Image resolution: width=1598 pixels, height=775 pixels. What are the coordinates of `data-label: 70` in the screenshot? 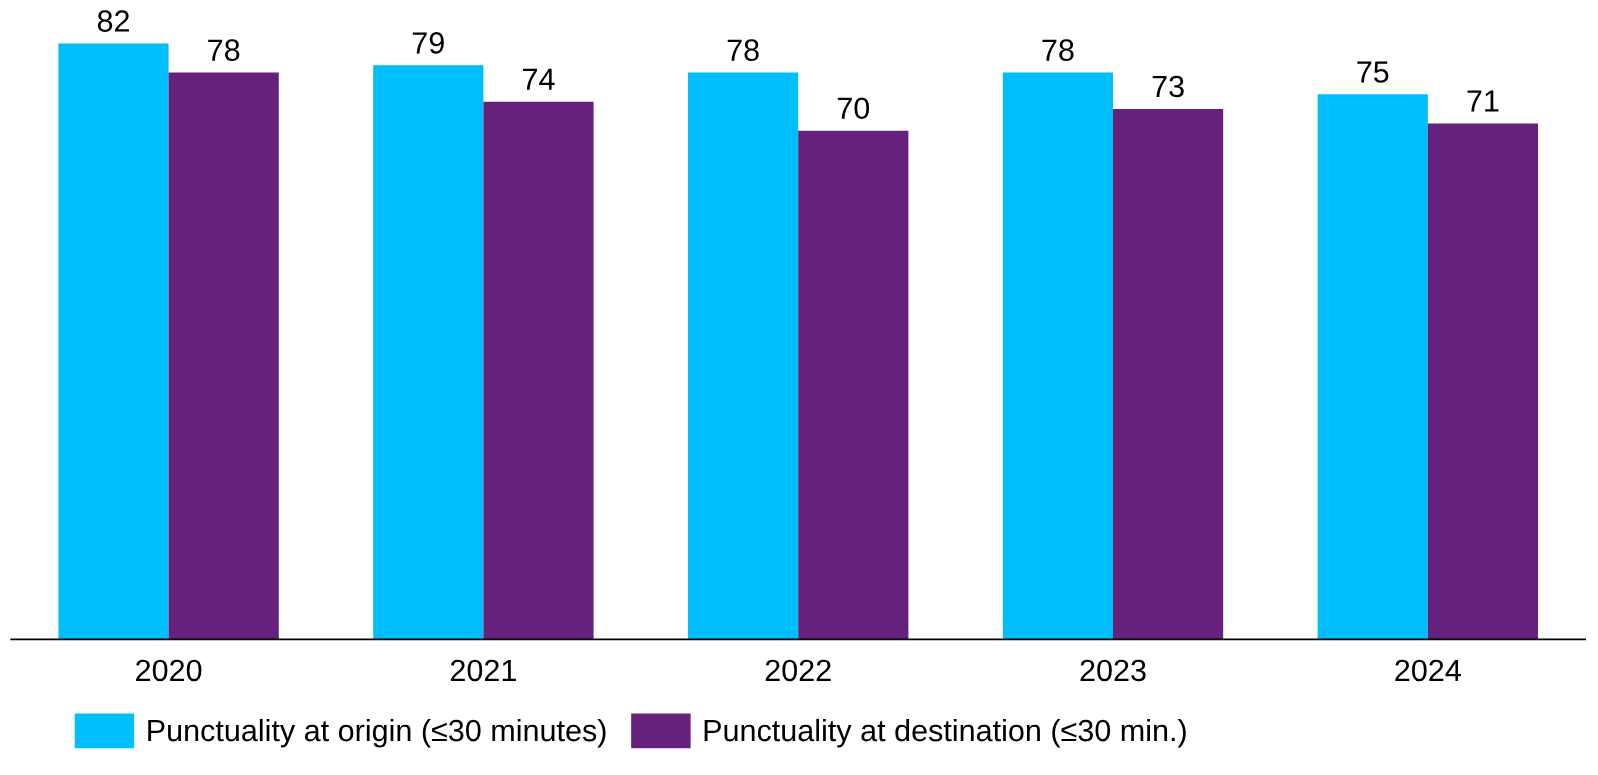 It's located at (853, 108).